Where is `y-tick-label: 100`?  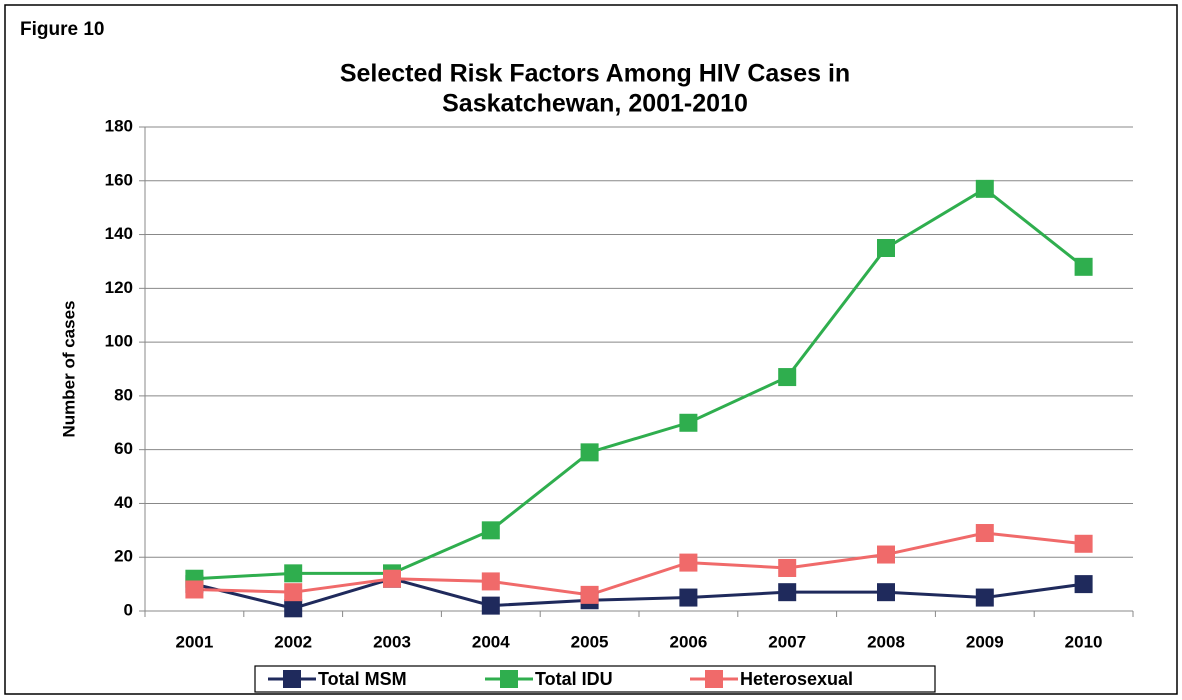 y-tick-label: 100 is located at coordinates (119, 341).